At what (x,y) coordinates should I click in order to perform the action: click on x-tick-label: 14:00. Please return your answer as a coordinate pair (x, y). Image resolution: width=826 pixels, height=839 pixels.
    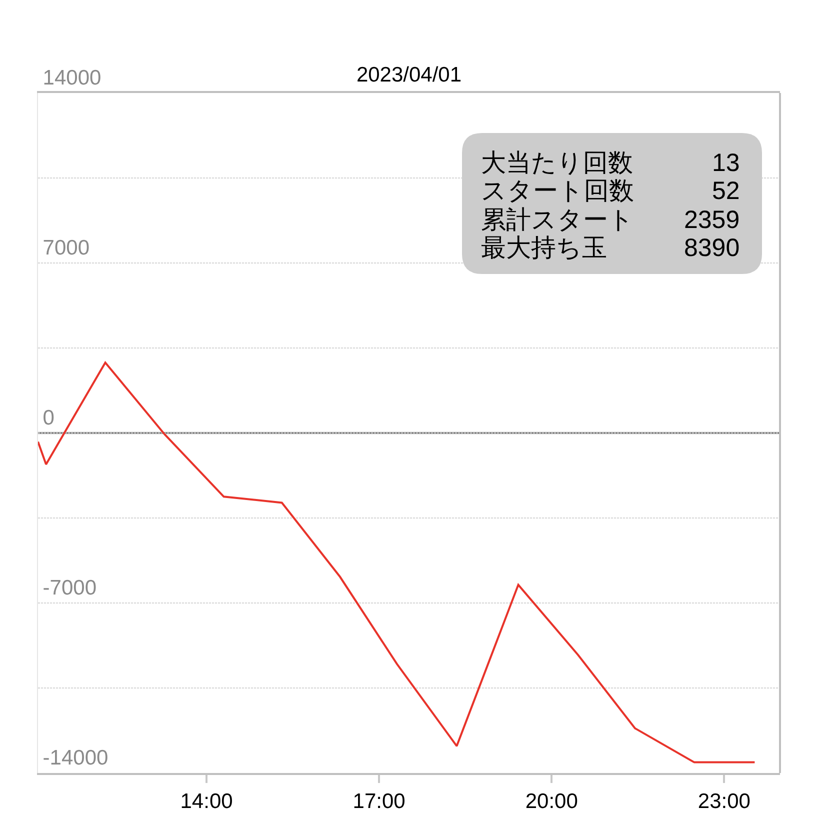
    Looking at the image, I should click on (206, 802).